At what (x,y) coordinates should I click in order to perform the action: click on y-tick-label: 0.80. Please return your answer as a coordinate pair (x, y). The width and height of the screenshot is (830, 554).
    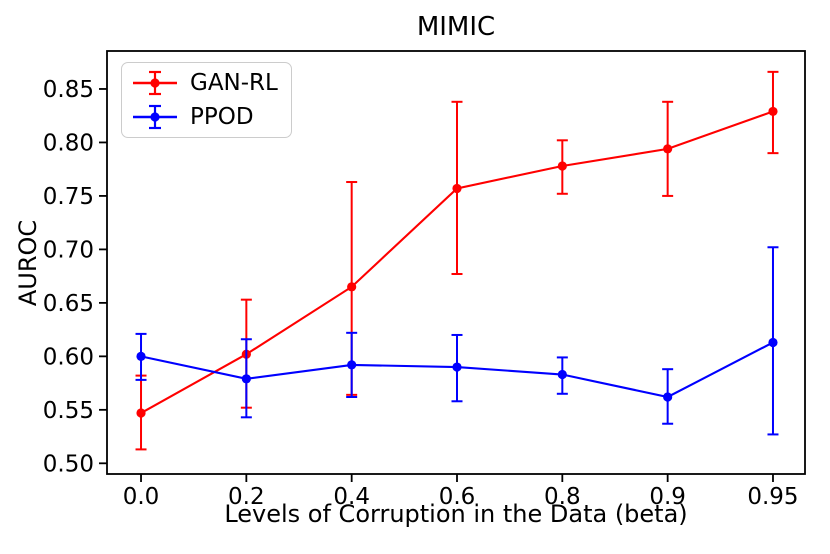
    Looking at the image, I should click on (68, 143).